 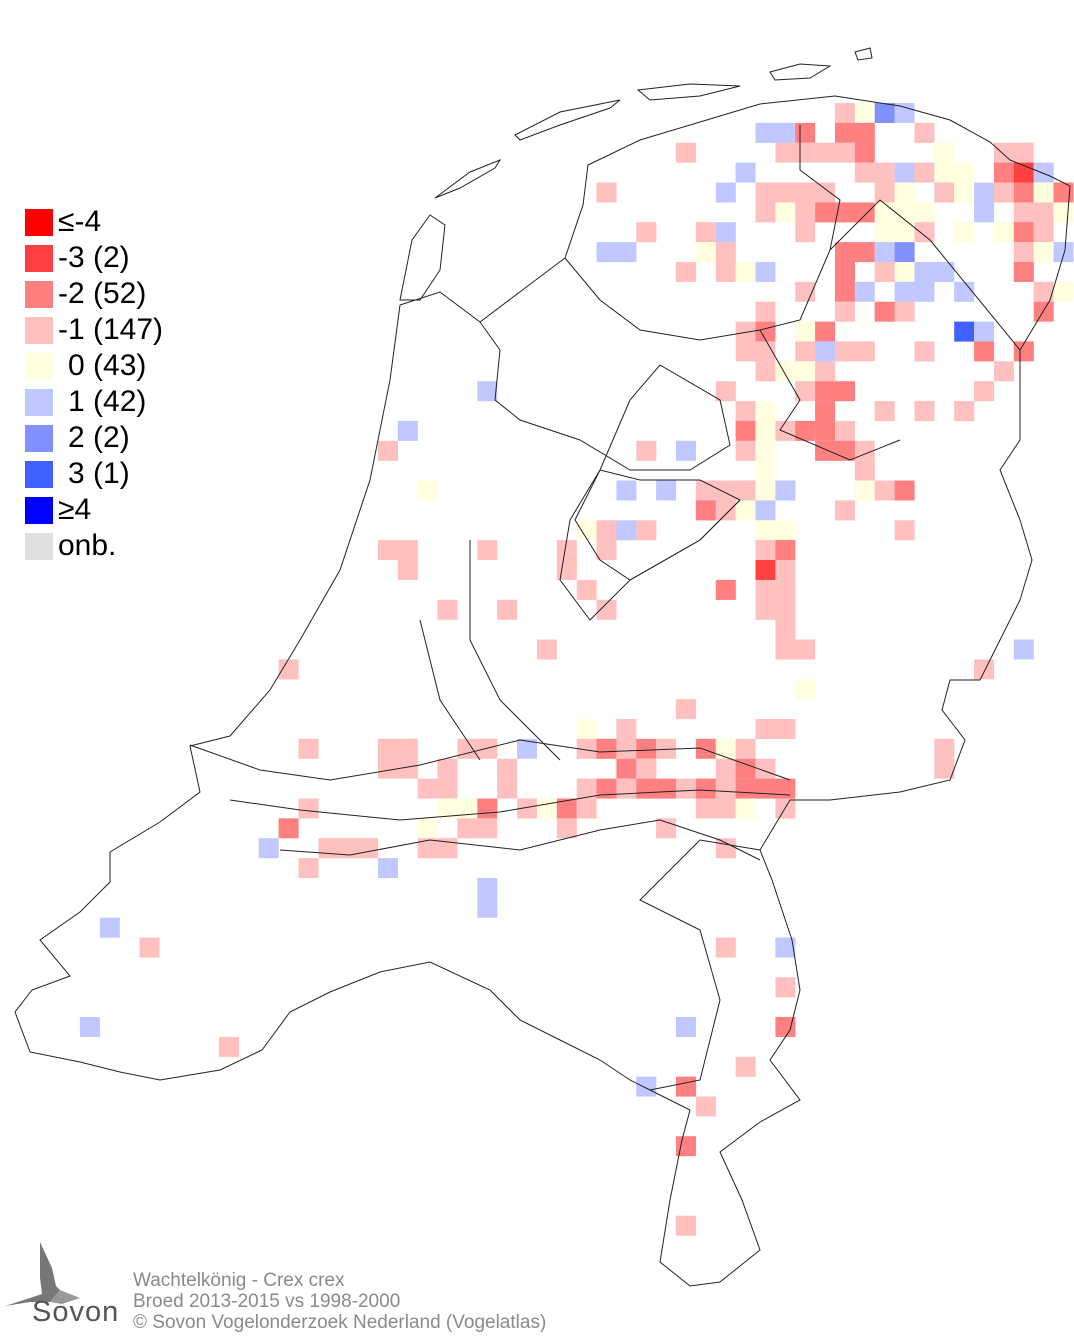 I want to click on legend-label: -3 (2), so click(x=94, y=257).